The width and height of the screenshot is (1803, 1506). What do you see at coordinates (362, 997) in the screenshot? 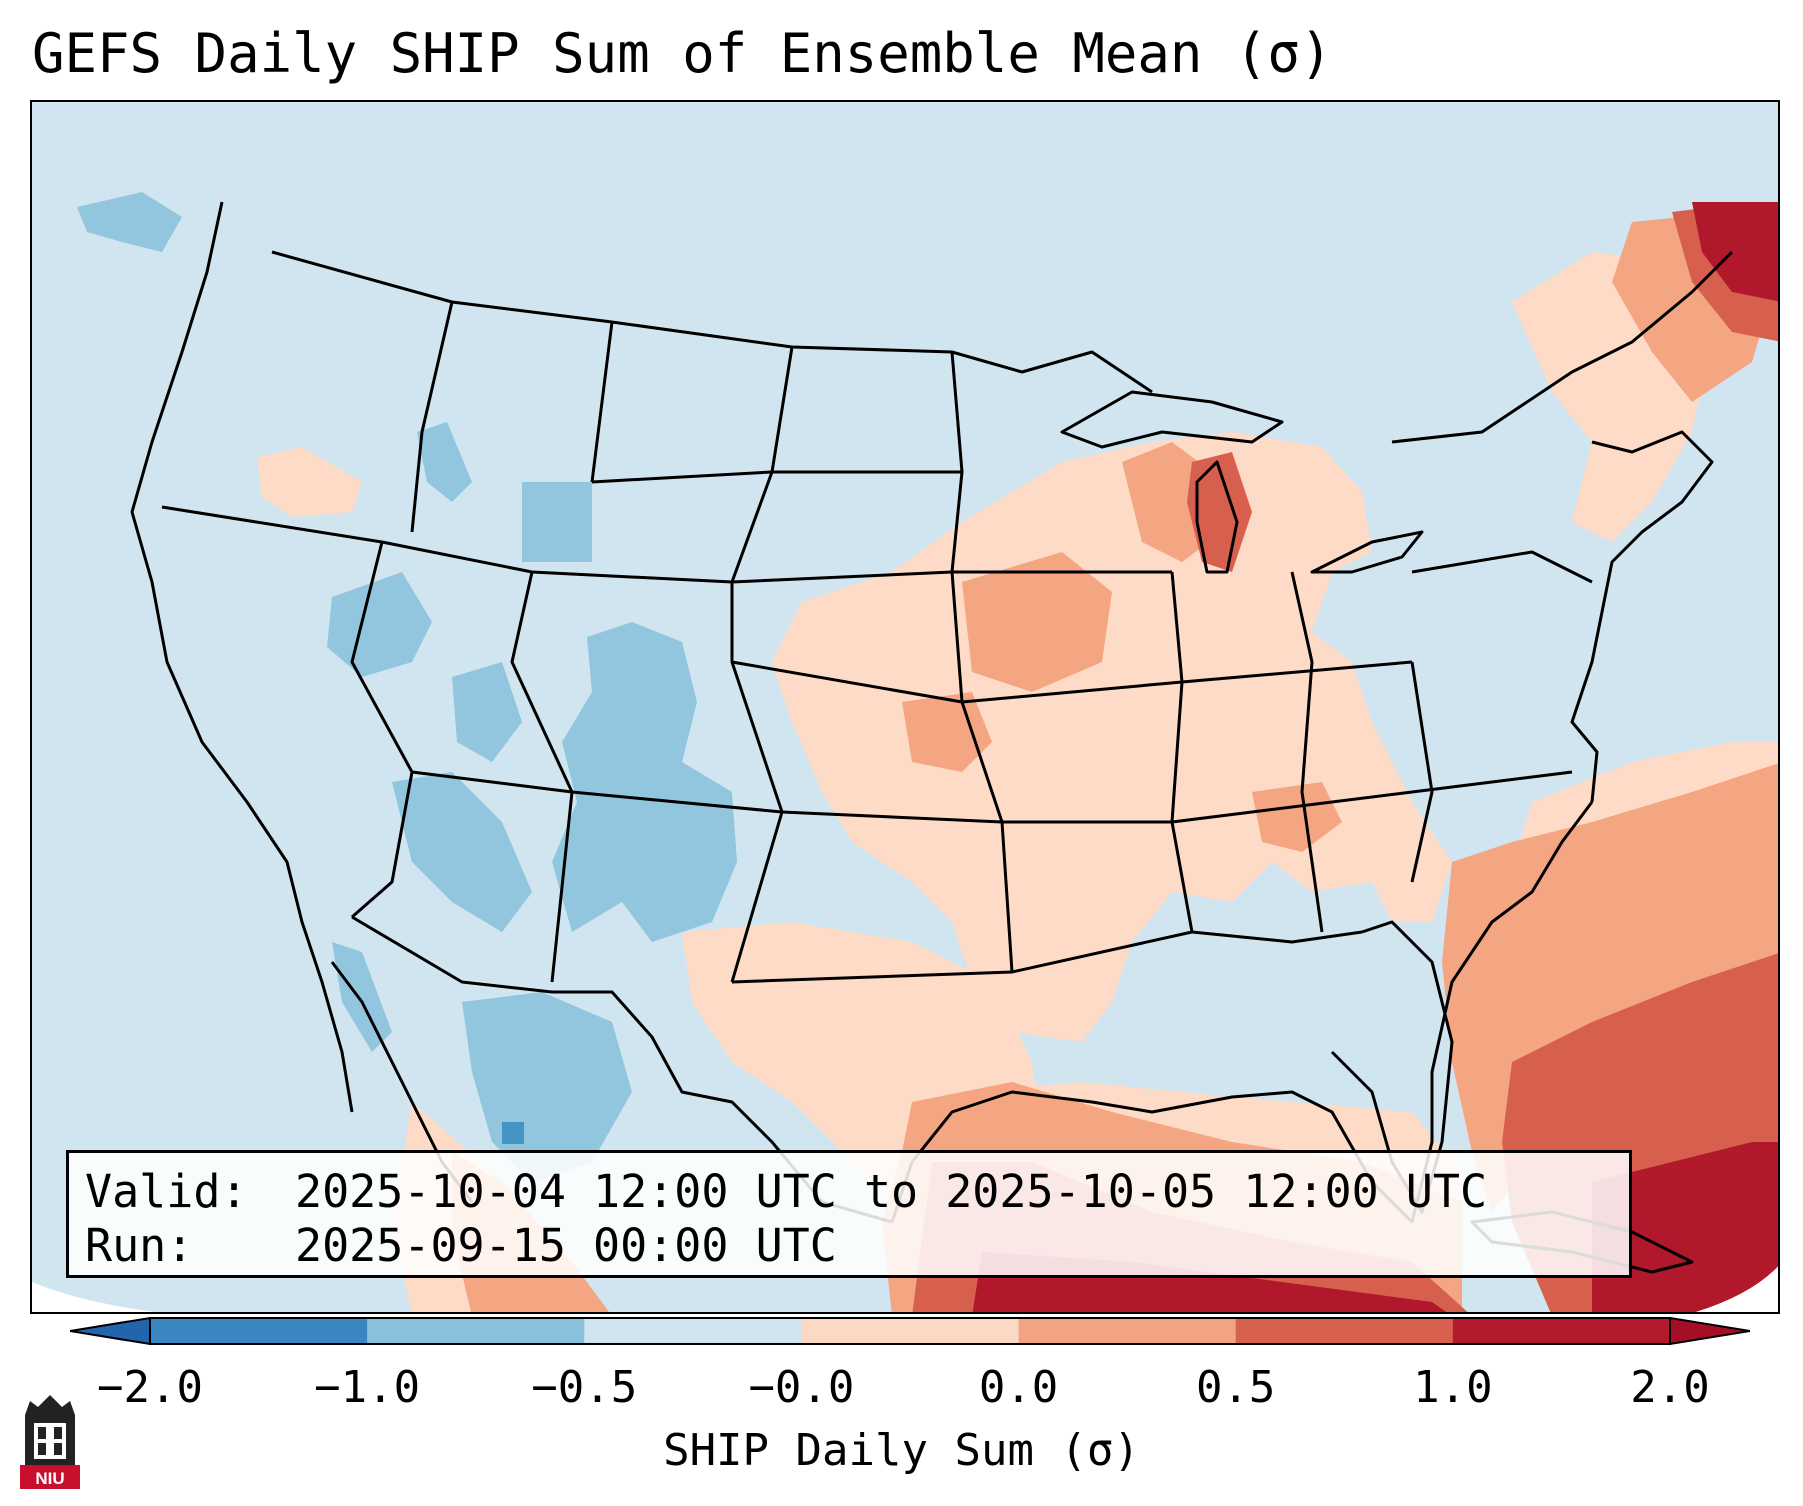
I see `anomaly-blue-baja` at bounding box center [362, 997].